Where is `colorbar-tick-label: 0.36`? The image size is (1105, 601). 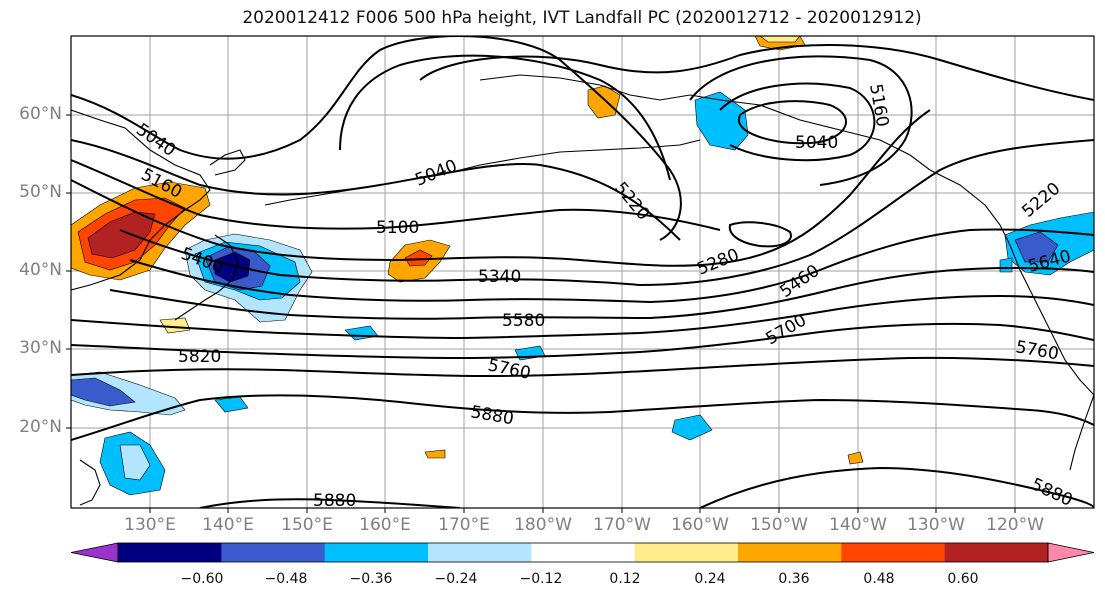
colorbar-tick-label: 0.36 is located at coordinates (794, 579).